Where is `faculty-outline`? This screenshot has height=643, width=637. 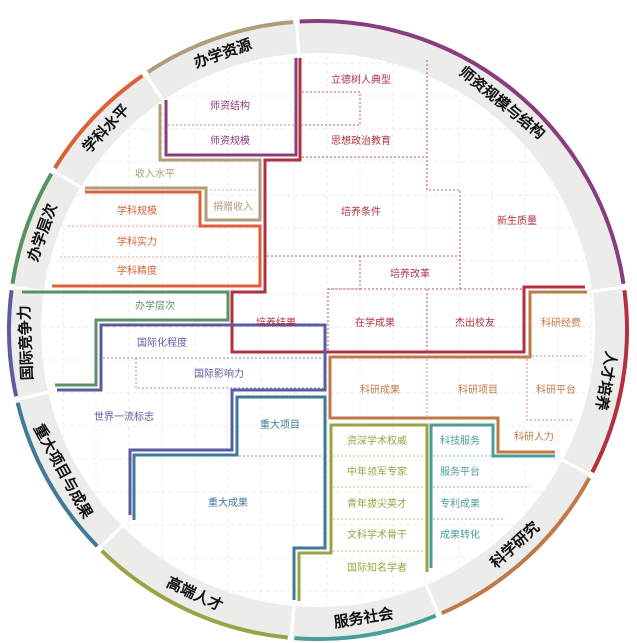
faculty-outline is located at coordinates (231, 107).